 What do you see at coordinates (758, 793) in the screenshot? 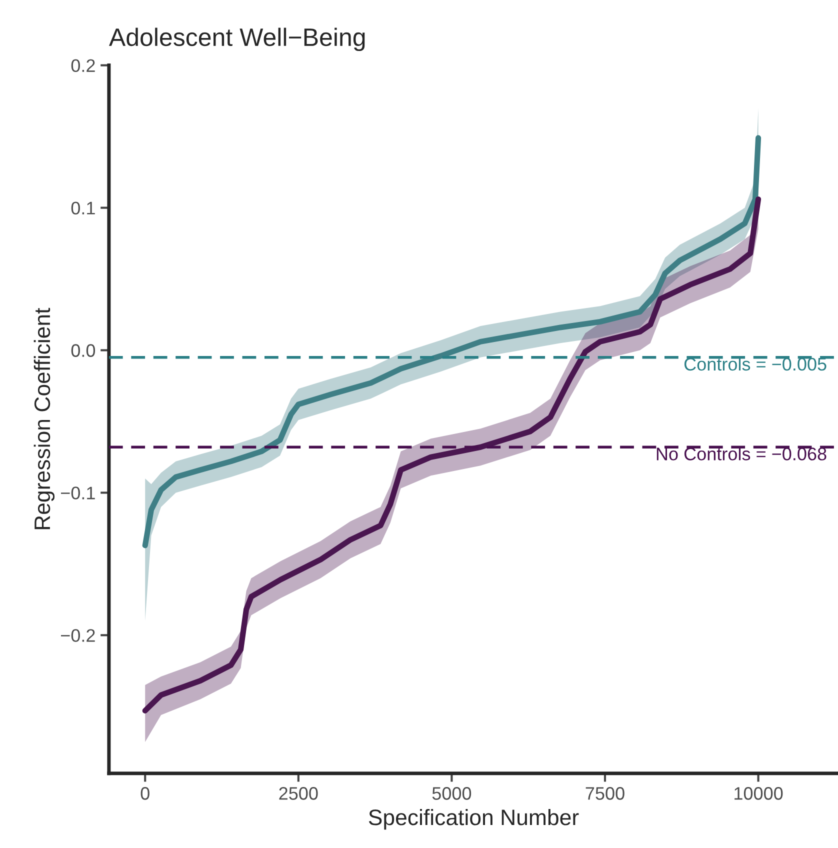
I see `x-tick-label: 10000` at bounding box center [758, 793].